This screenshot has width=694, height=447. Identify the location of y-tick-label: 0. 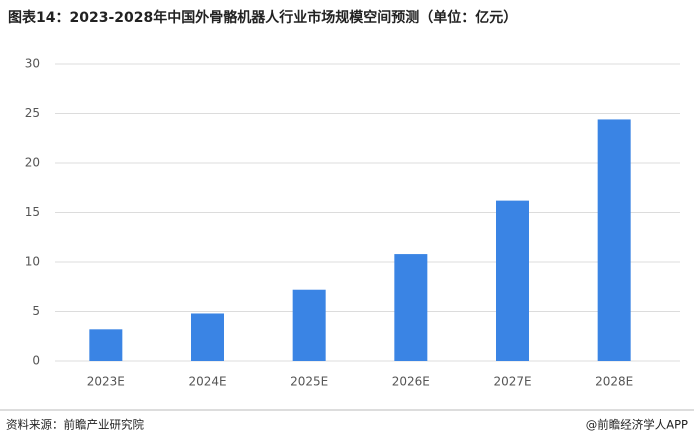
(36, 361).